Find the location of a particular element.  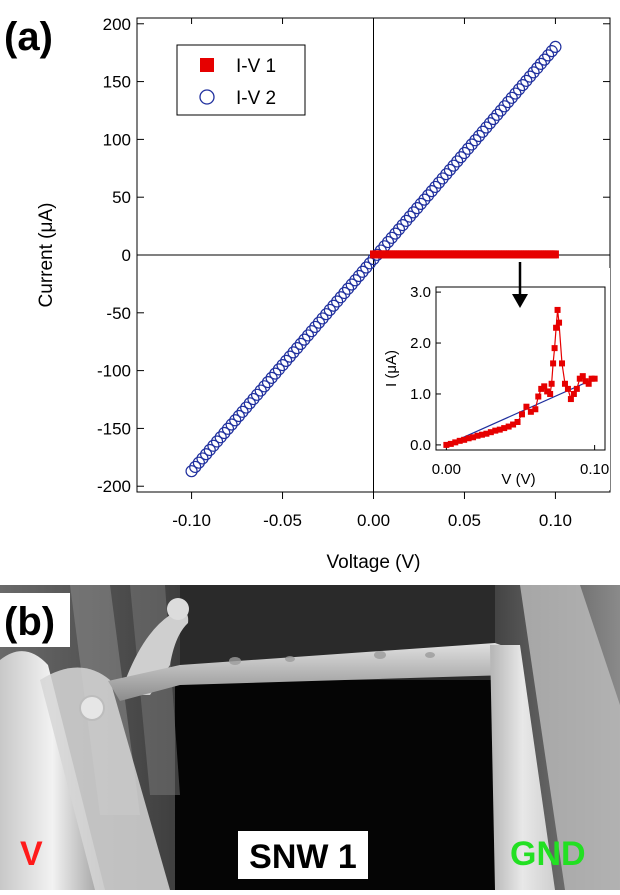

y-tick-label: -200 is located at coordinates (114, 486).